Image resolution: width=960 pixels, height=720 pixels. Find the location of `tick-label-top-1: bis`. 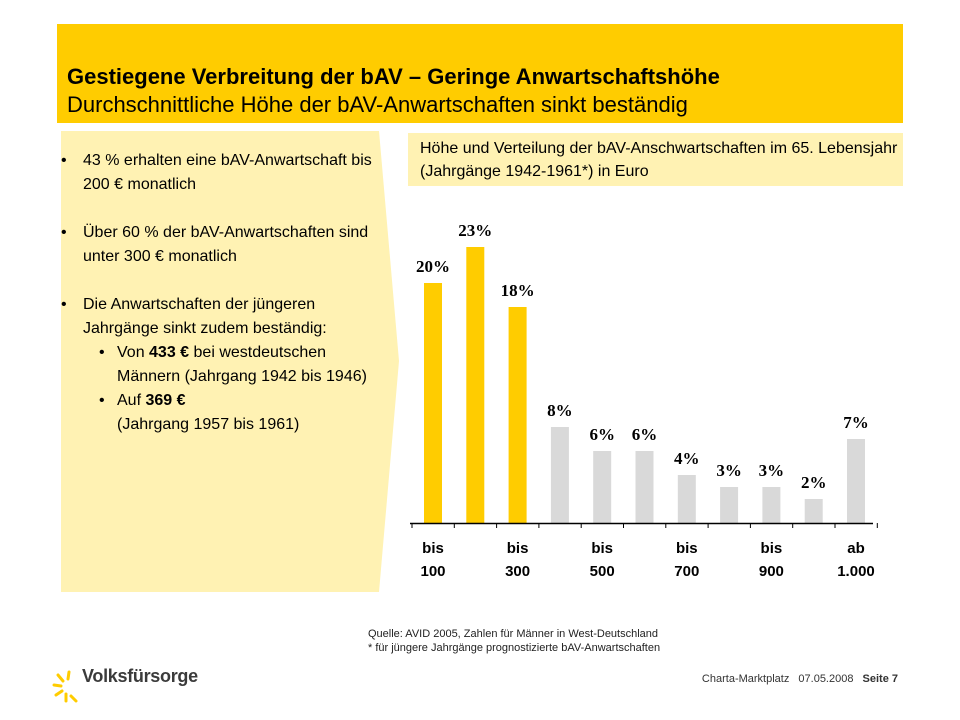

tick-label-top-1: bis is located at coordinates (433, 548).